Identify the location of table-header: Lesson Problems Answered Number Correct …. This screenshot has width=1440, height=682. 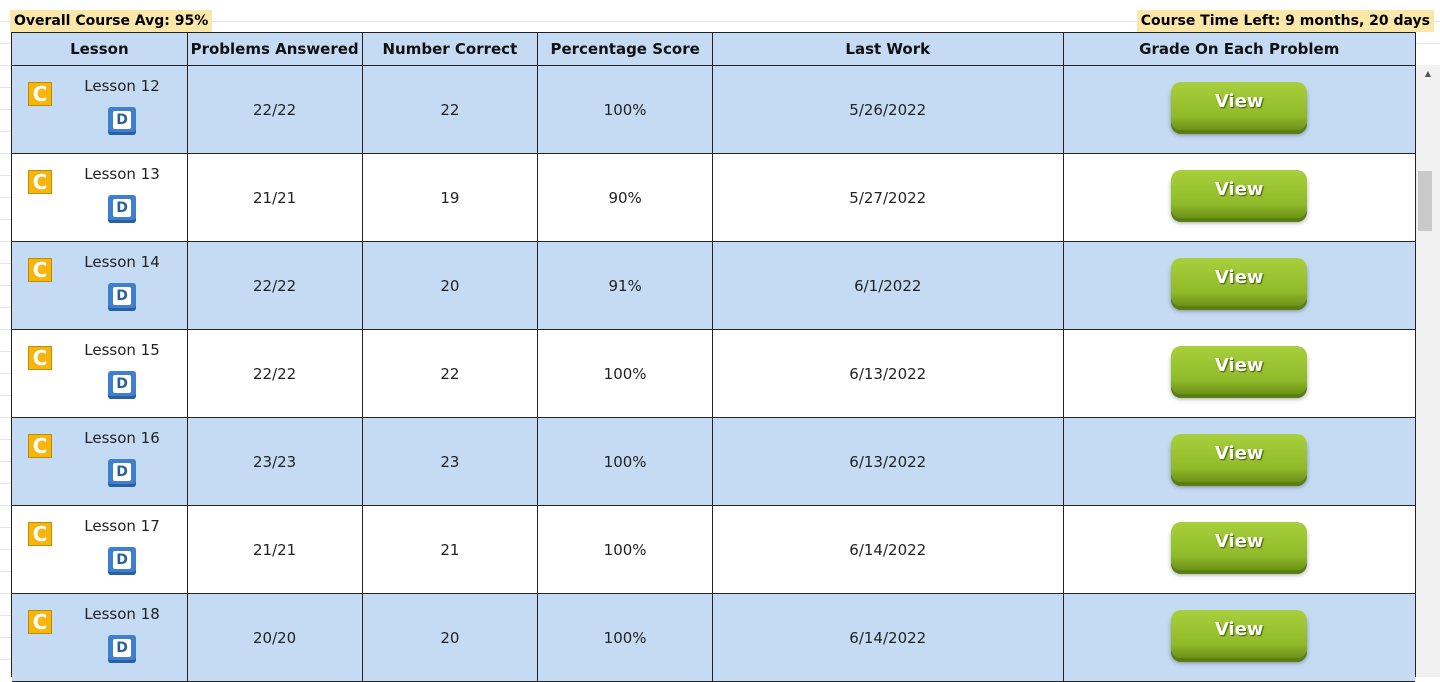
(713, 49).